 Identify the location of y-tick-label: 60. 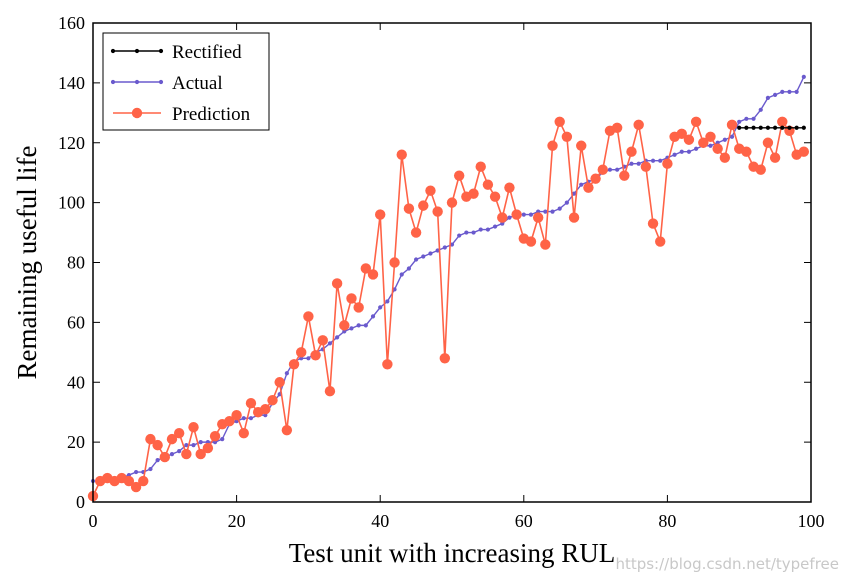
(76, 322).